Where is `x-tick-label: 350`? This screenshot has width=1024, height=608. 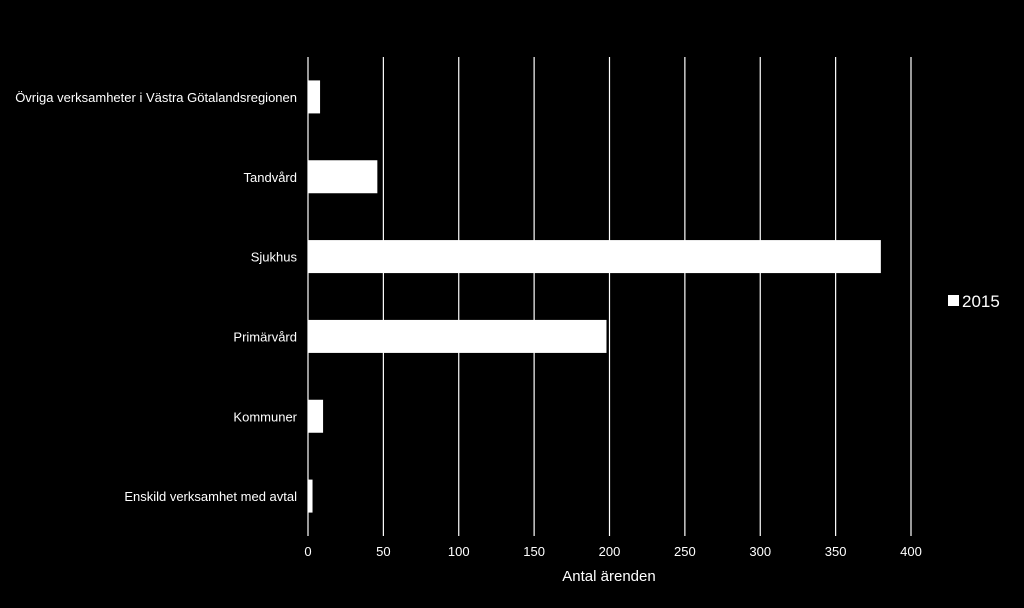
x-tick-label: 350 is located at coordinates (836, 551).